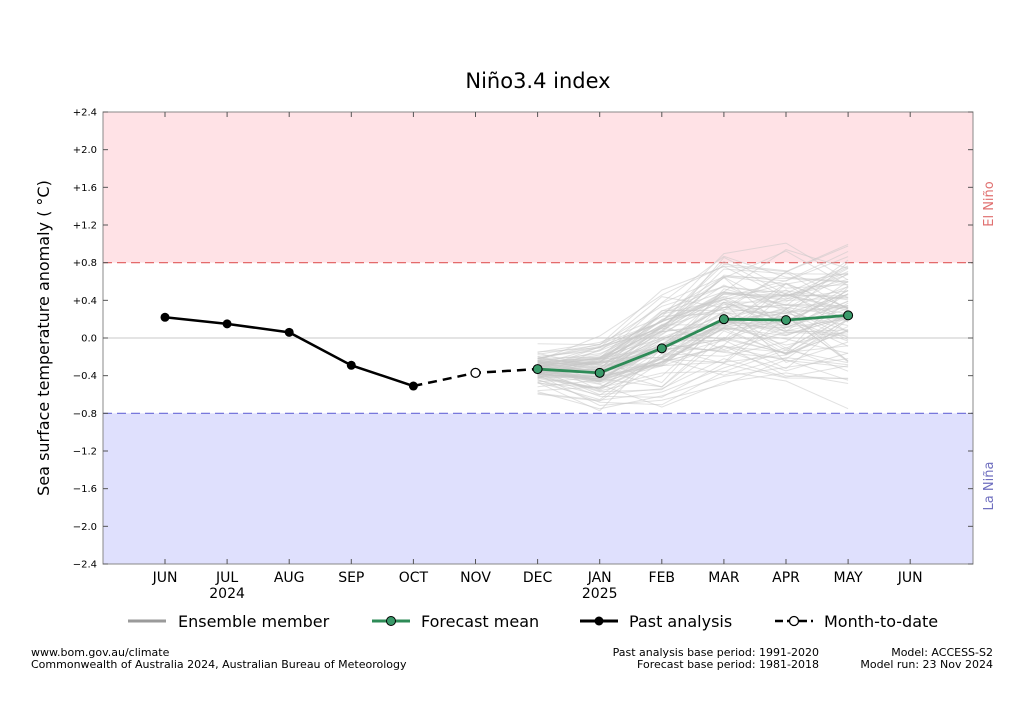 Image resolution: width=1024 pixels, height=720 pixels. What do you see at coordinates (391, 621) in the screenshot?
I see `legend-forecast-marker` at bounding box center [391, 621].